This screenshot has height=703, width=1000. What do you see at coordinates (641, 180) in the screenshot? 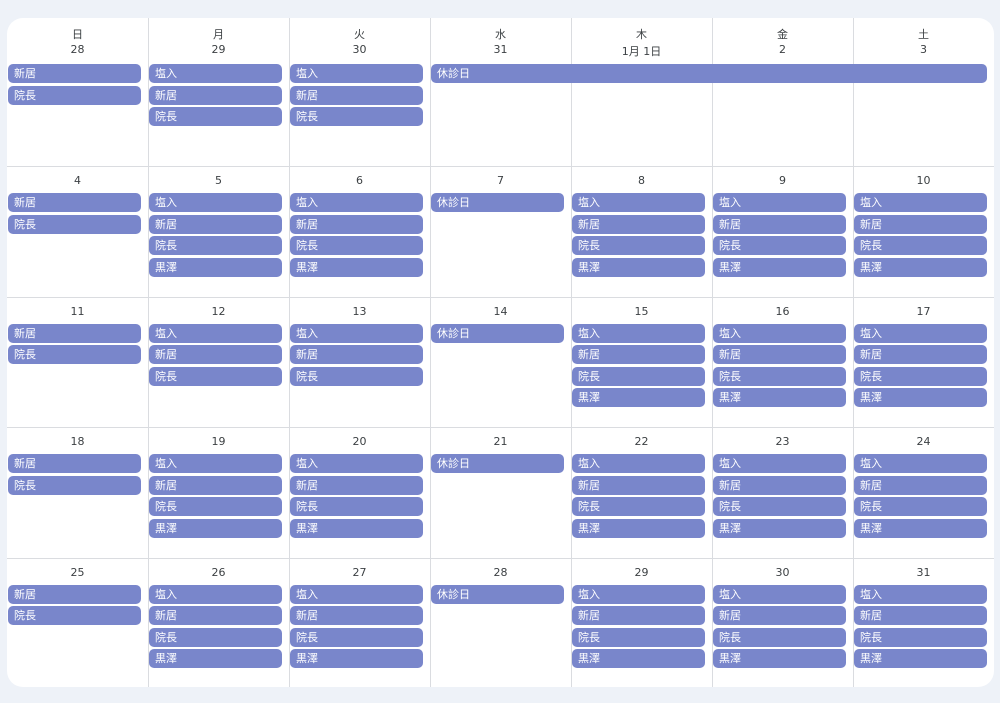
I see `day-number: 8` at bounding box center [641, 180].